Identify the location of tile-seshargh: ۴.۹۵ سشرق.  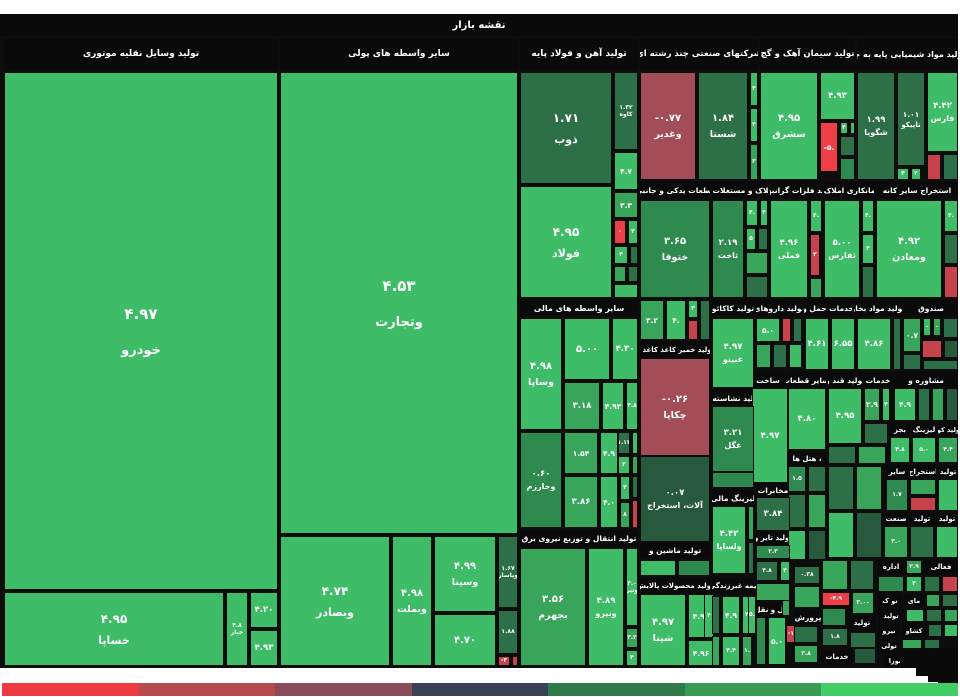
(789, 126).